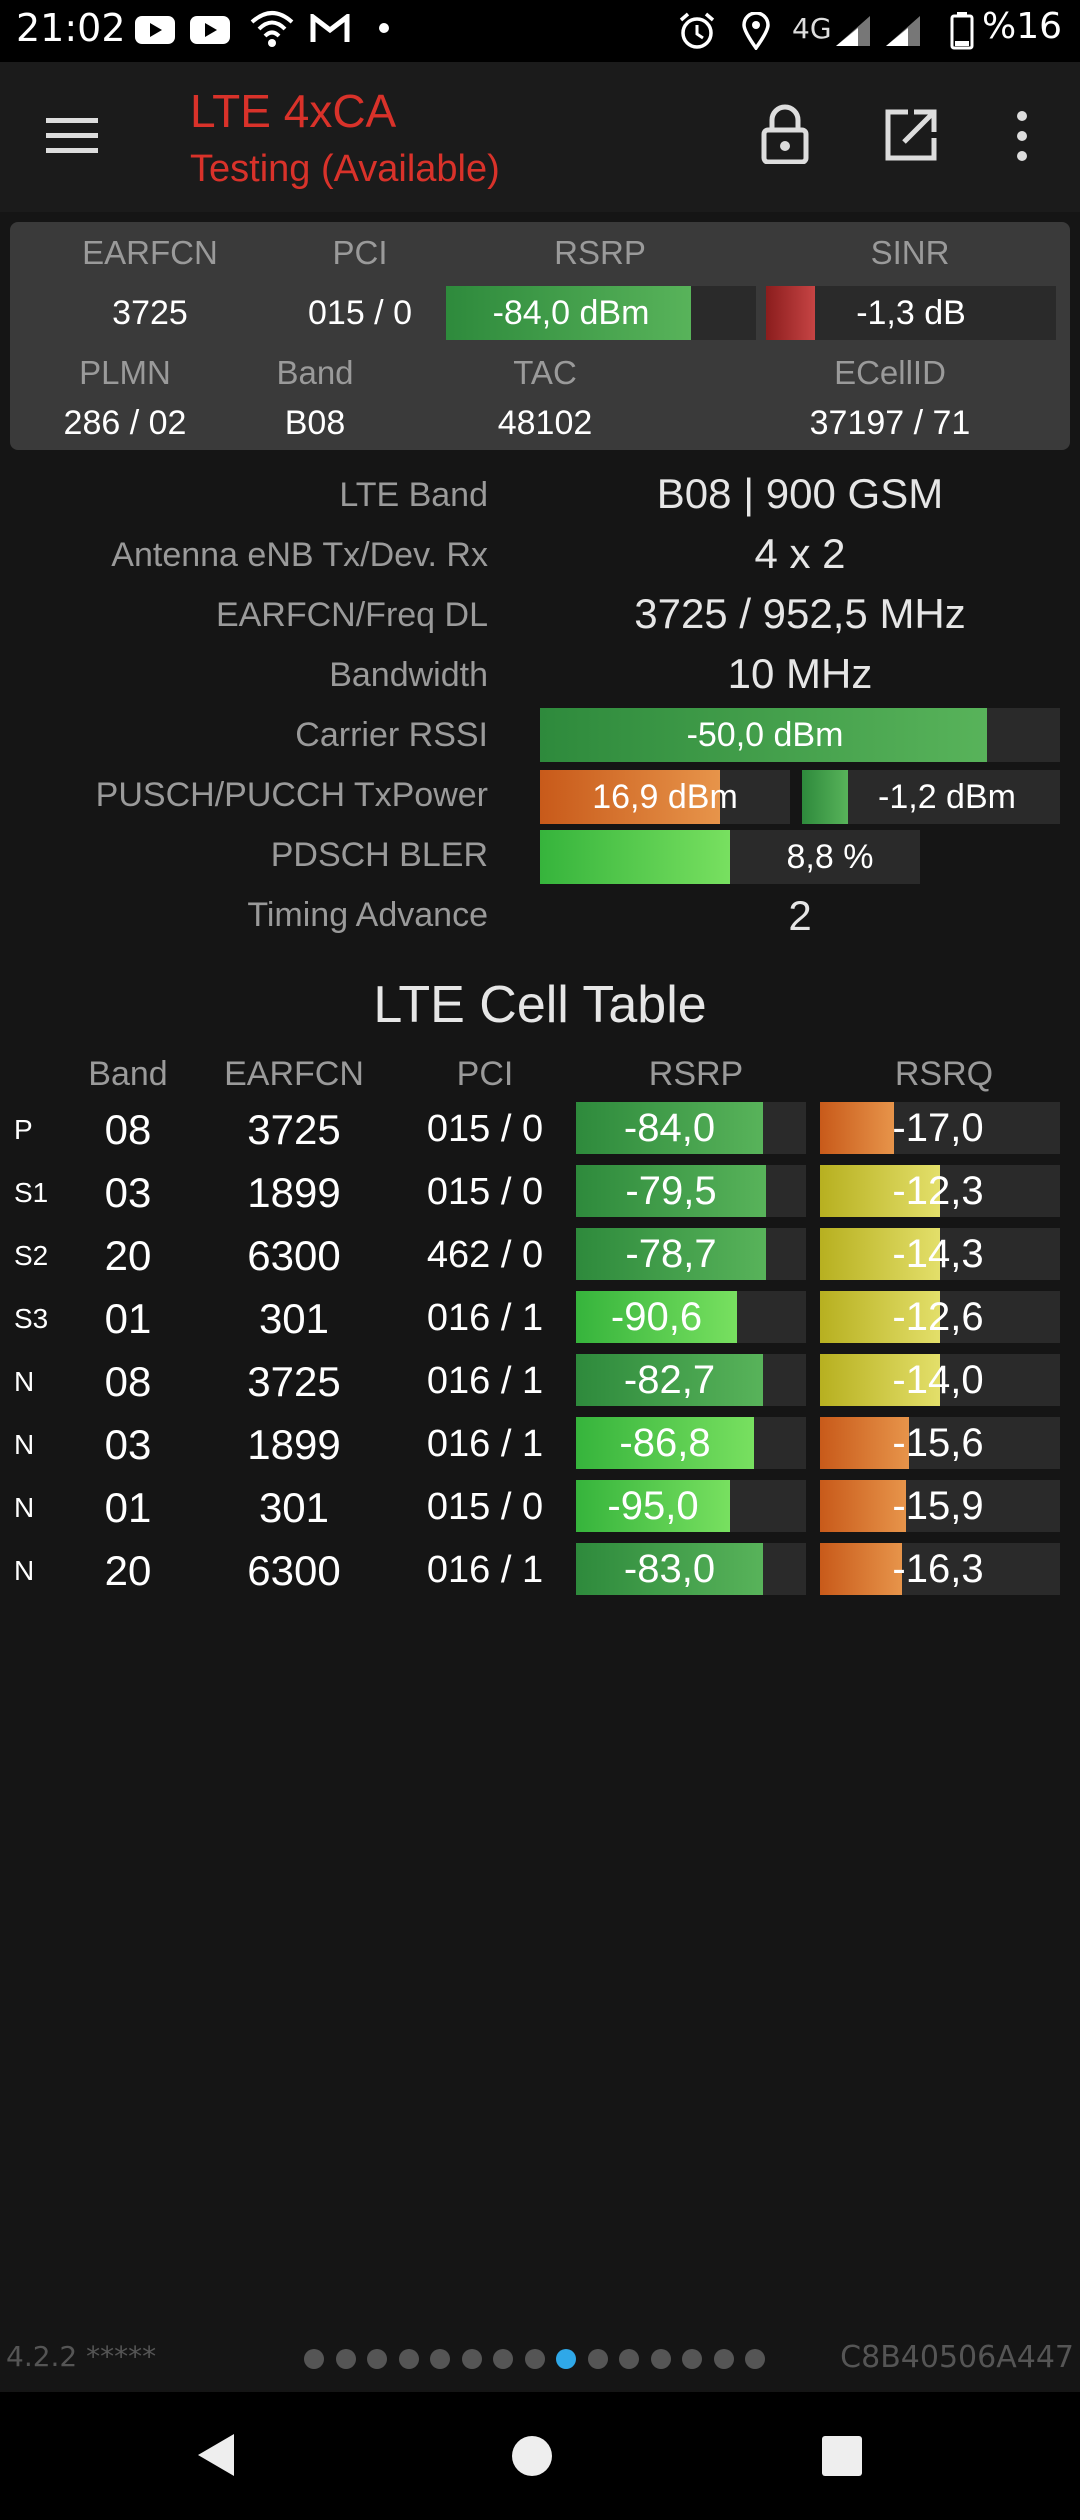 This screenshot has height=2520, width=1080. I want to click on cell-rsrq-value: -14,3, so click(938, 1254).